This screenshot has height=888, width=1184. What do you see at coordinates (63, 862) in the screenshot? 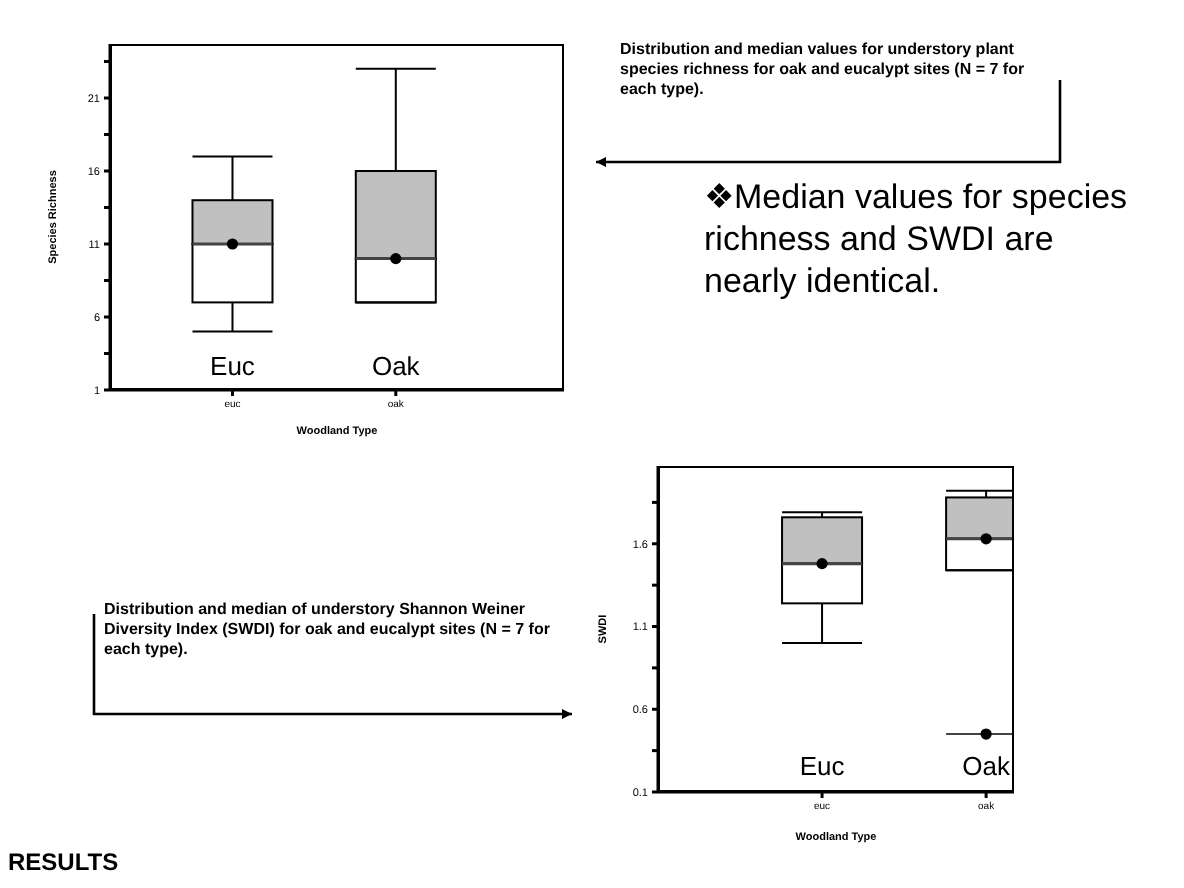
I see `text: RESULTS` at bounding box center [63, 862].